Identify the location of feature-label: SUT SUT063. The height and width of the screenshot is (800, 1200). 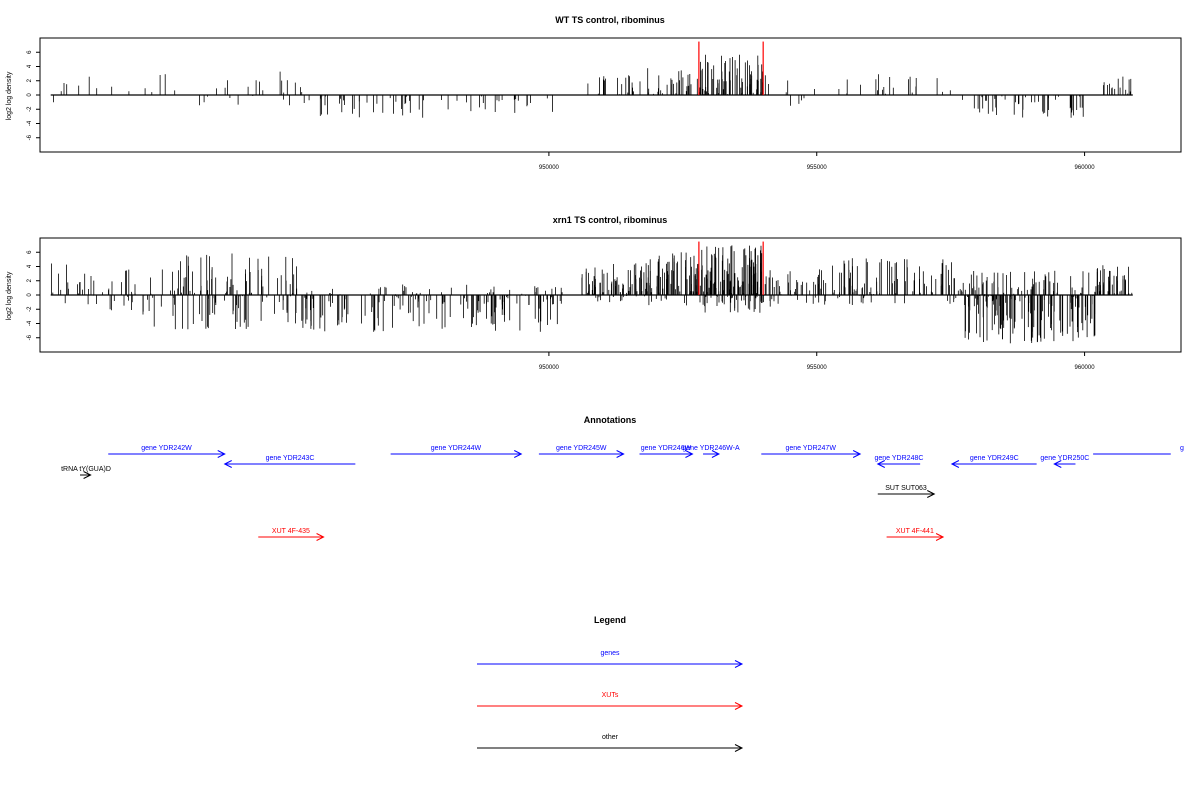
(906, 488).